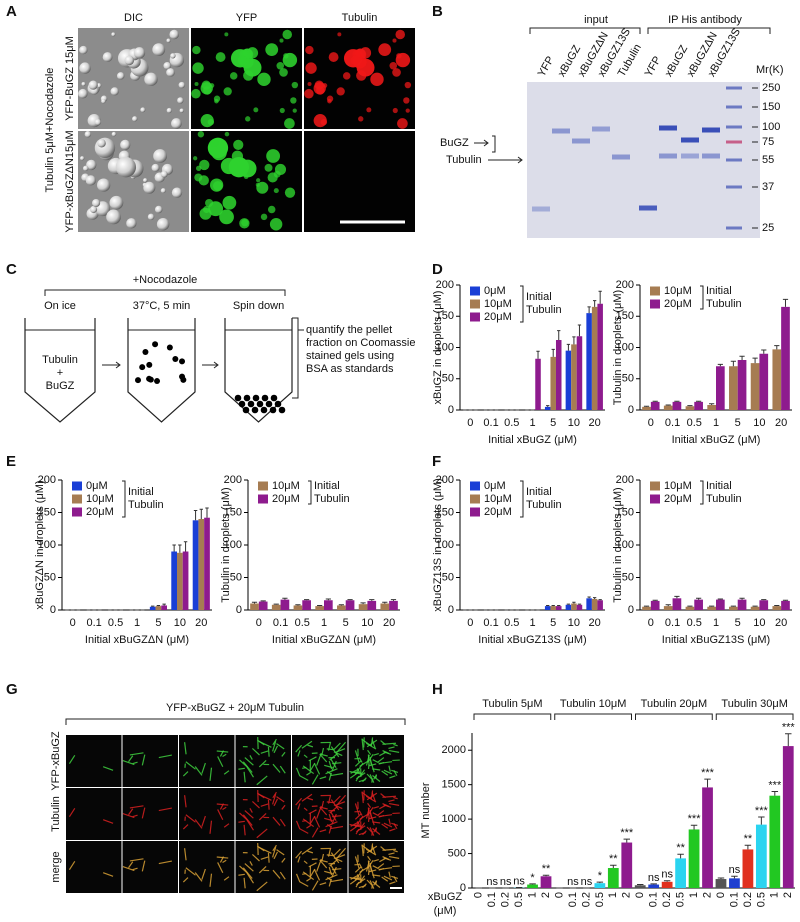  I want to click on group-label: Tubulin 5μM, so click(512, 704).